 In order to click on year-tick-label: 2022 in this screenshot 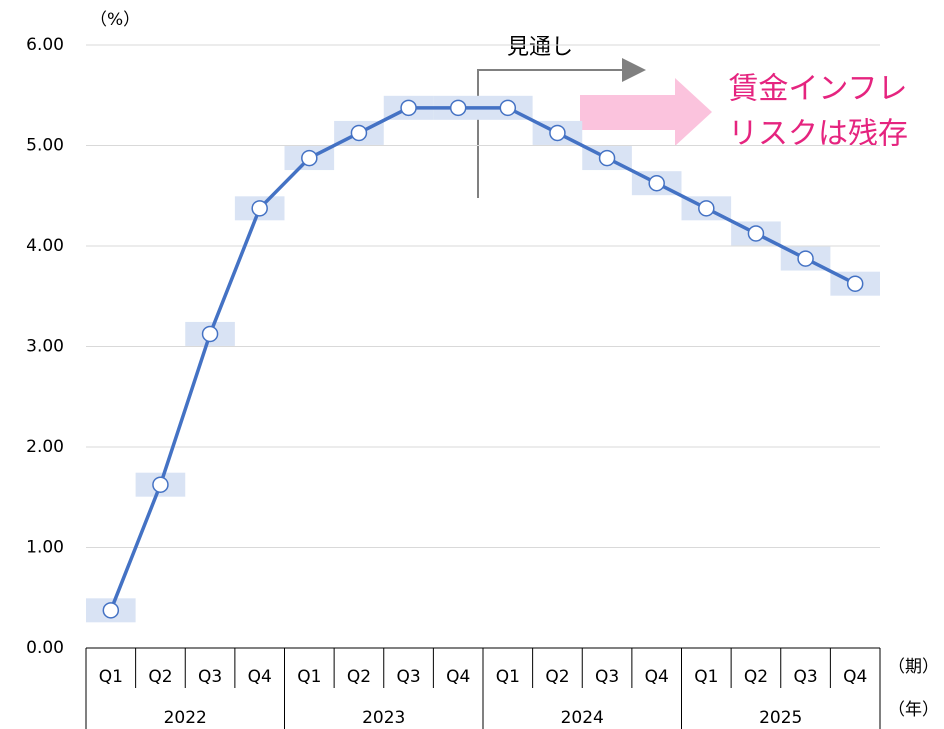, I will do `click(185, 718)`.